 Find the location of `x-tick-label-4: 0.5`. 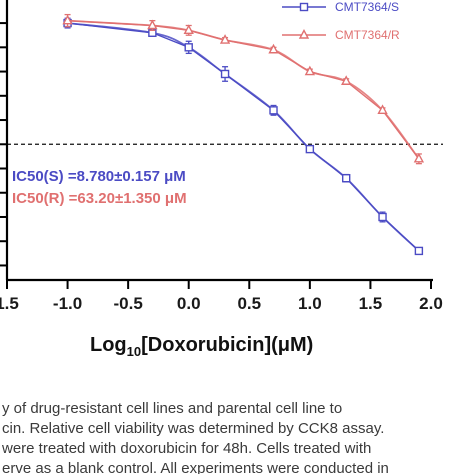

x-tick-label-4: 0.5 is located at coordinates (249, 303).